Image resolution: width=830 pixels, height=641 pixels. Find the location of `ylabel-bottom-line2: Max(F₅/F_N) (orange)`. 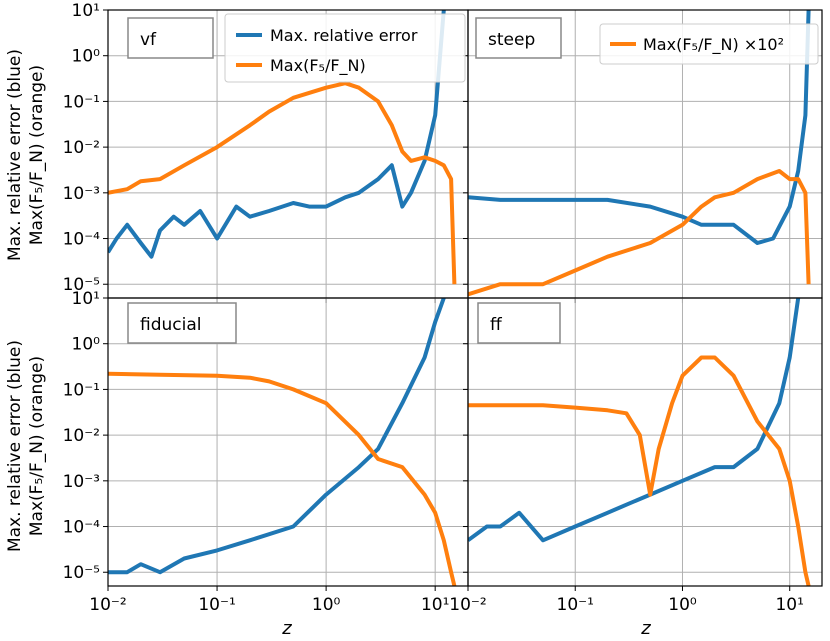

ylabel-bottom-line2: Max(F₅/F_N) (orange) is located at coordinates (37, 446).